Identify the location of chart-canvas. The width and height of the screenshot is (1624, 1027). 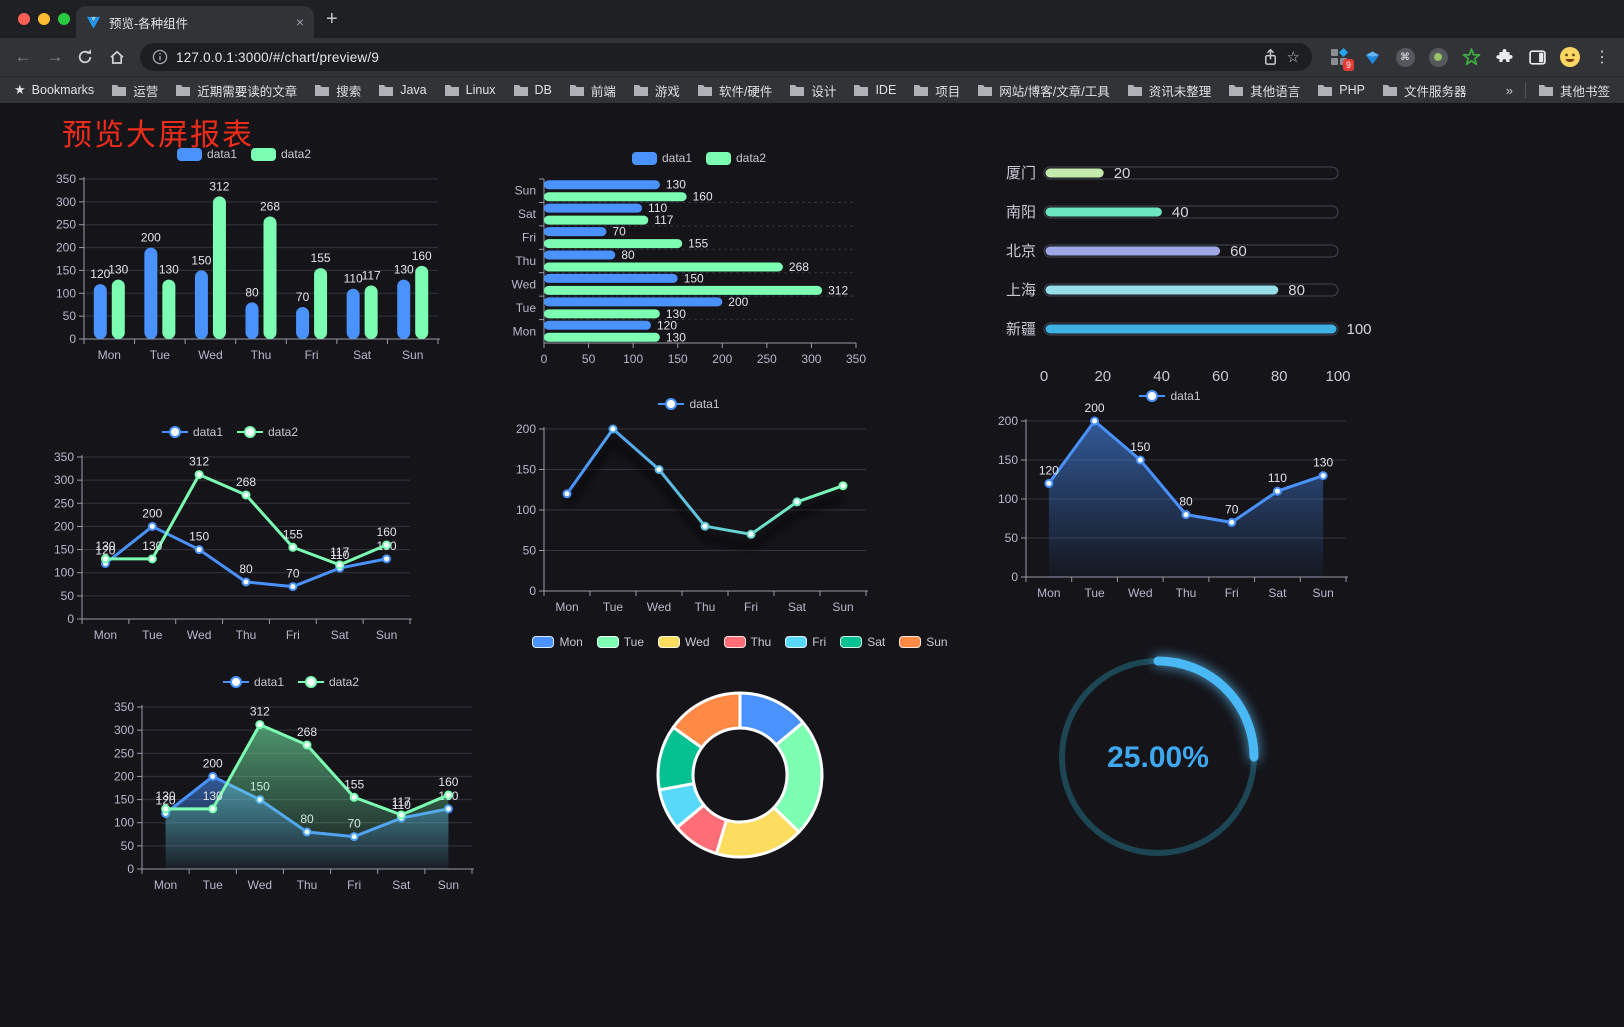
(740, 812).